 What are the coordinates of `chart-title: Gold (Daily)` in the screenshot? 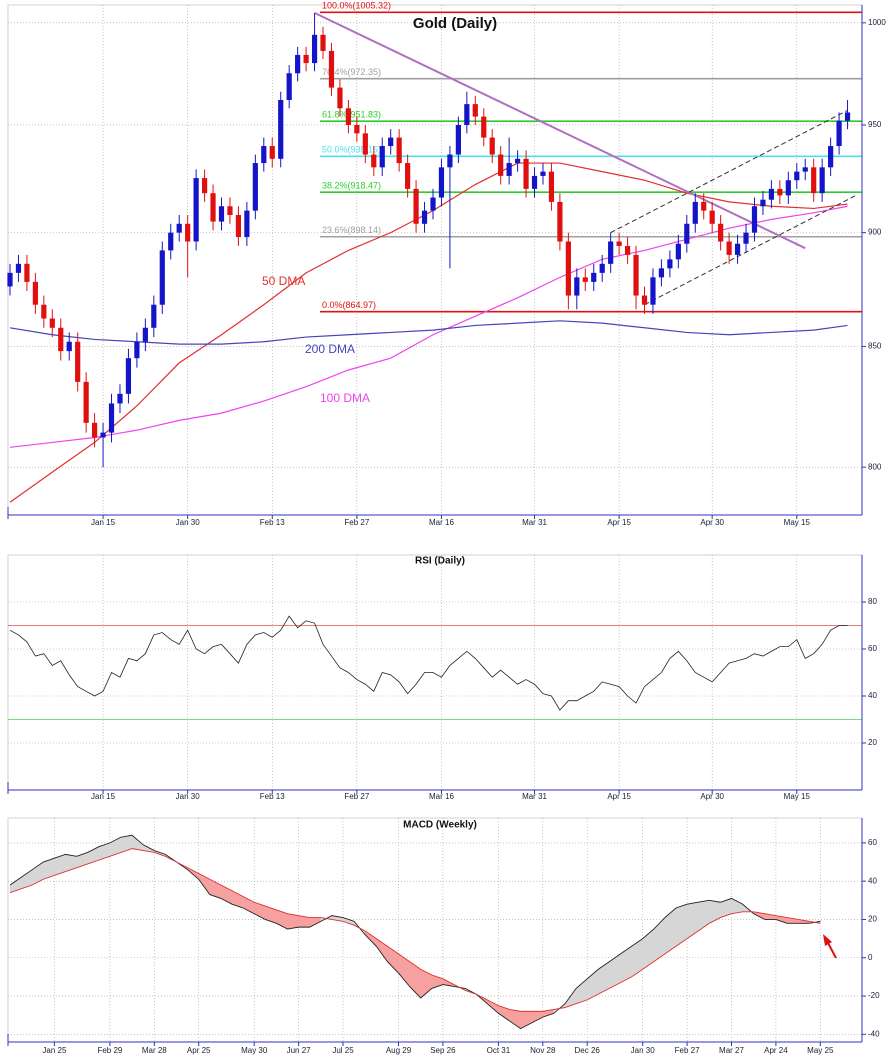 It's located at (455, 23).